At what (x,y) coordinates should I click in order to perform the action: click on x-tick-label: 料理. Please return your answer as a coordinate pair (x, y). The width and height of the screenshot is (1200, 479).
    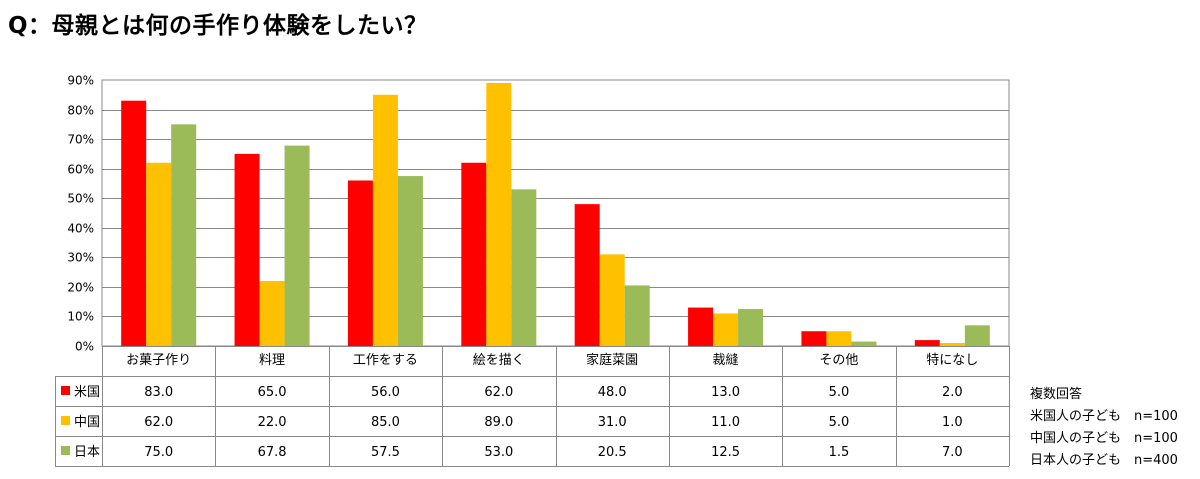
    Looking at the image, I should click on (272, 360).